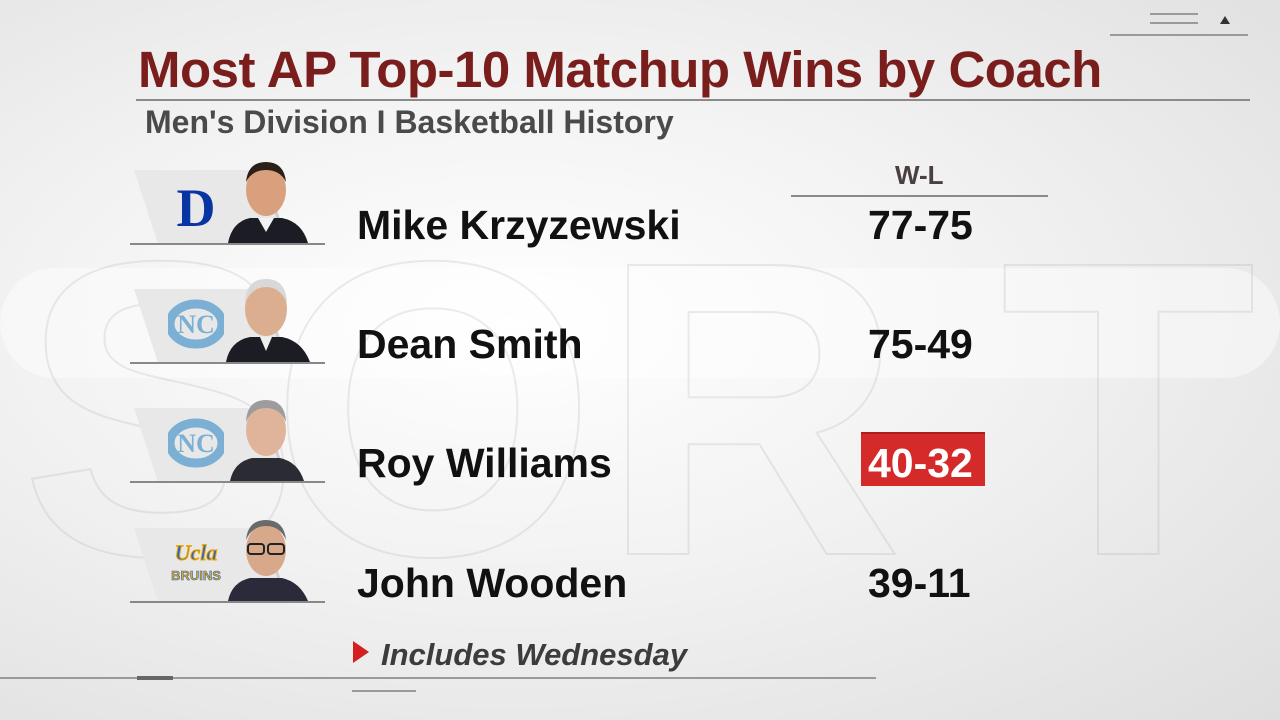 The height and width of the screenshot is (720, 1280). I want to click on title-divider, so click(693, 100).